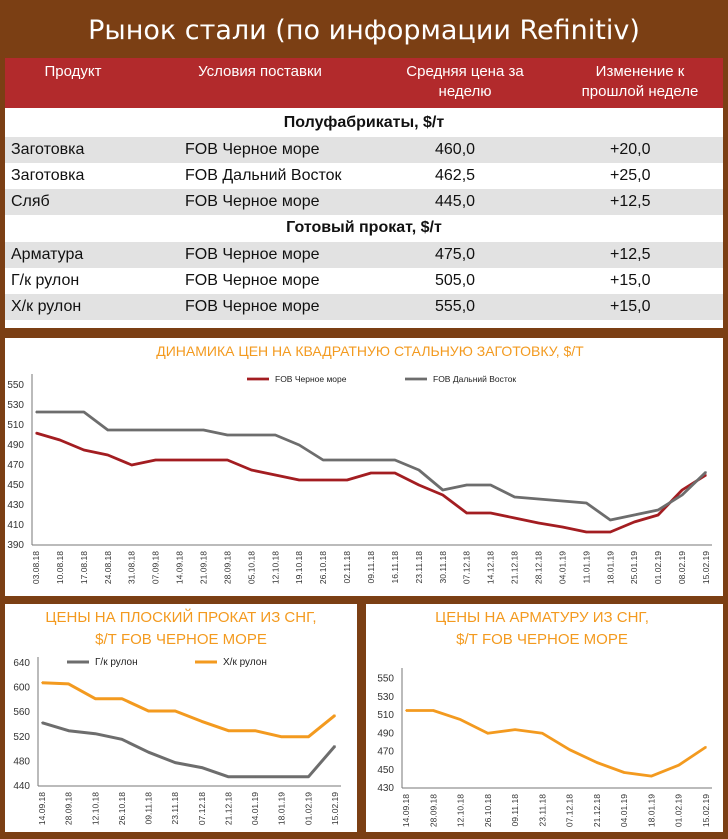 This screenshot has height=839, width=728. Describe the element at coordinates (347, 567) in the screenshot. I see `x-tick-label: 02.11.18` at that location.